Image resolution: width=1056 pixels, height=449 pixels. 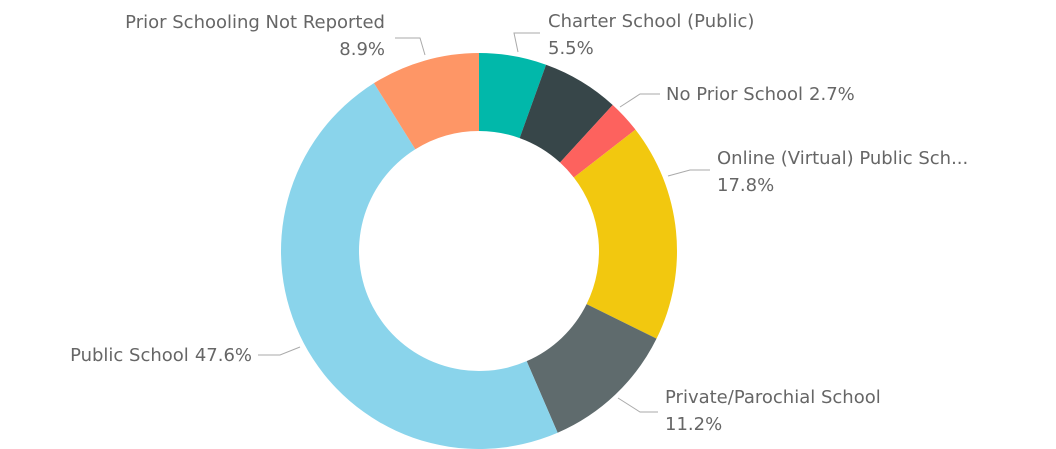 What do you see at coordinates (651, 35) in the screenshot?
I see `data-label: Charter School (Public) 5.5%` at bounding box center [651, 35].